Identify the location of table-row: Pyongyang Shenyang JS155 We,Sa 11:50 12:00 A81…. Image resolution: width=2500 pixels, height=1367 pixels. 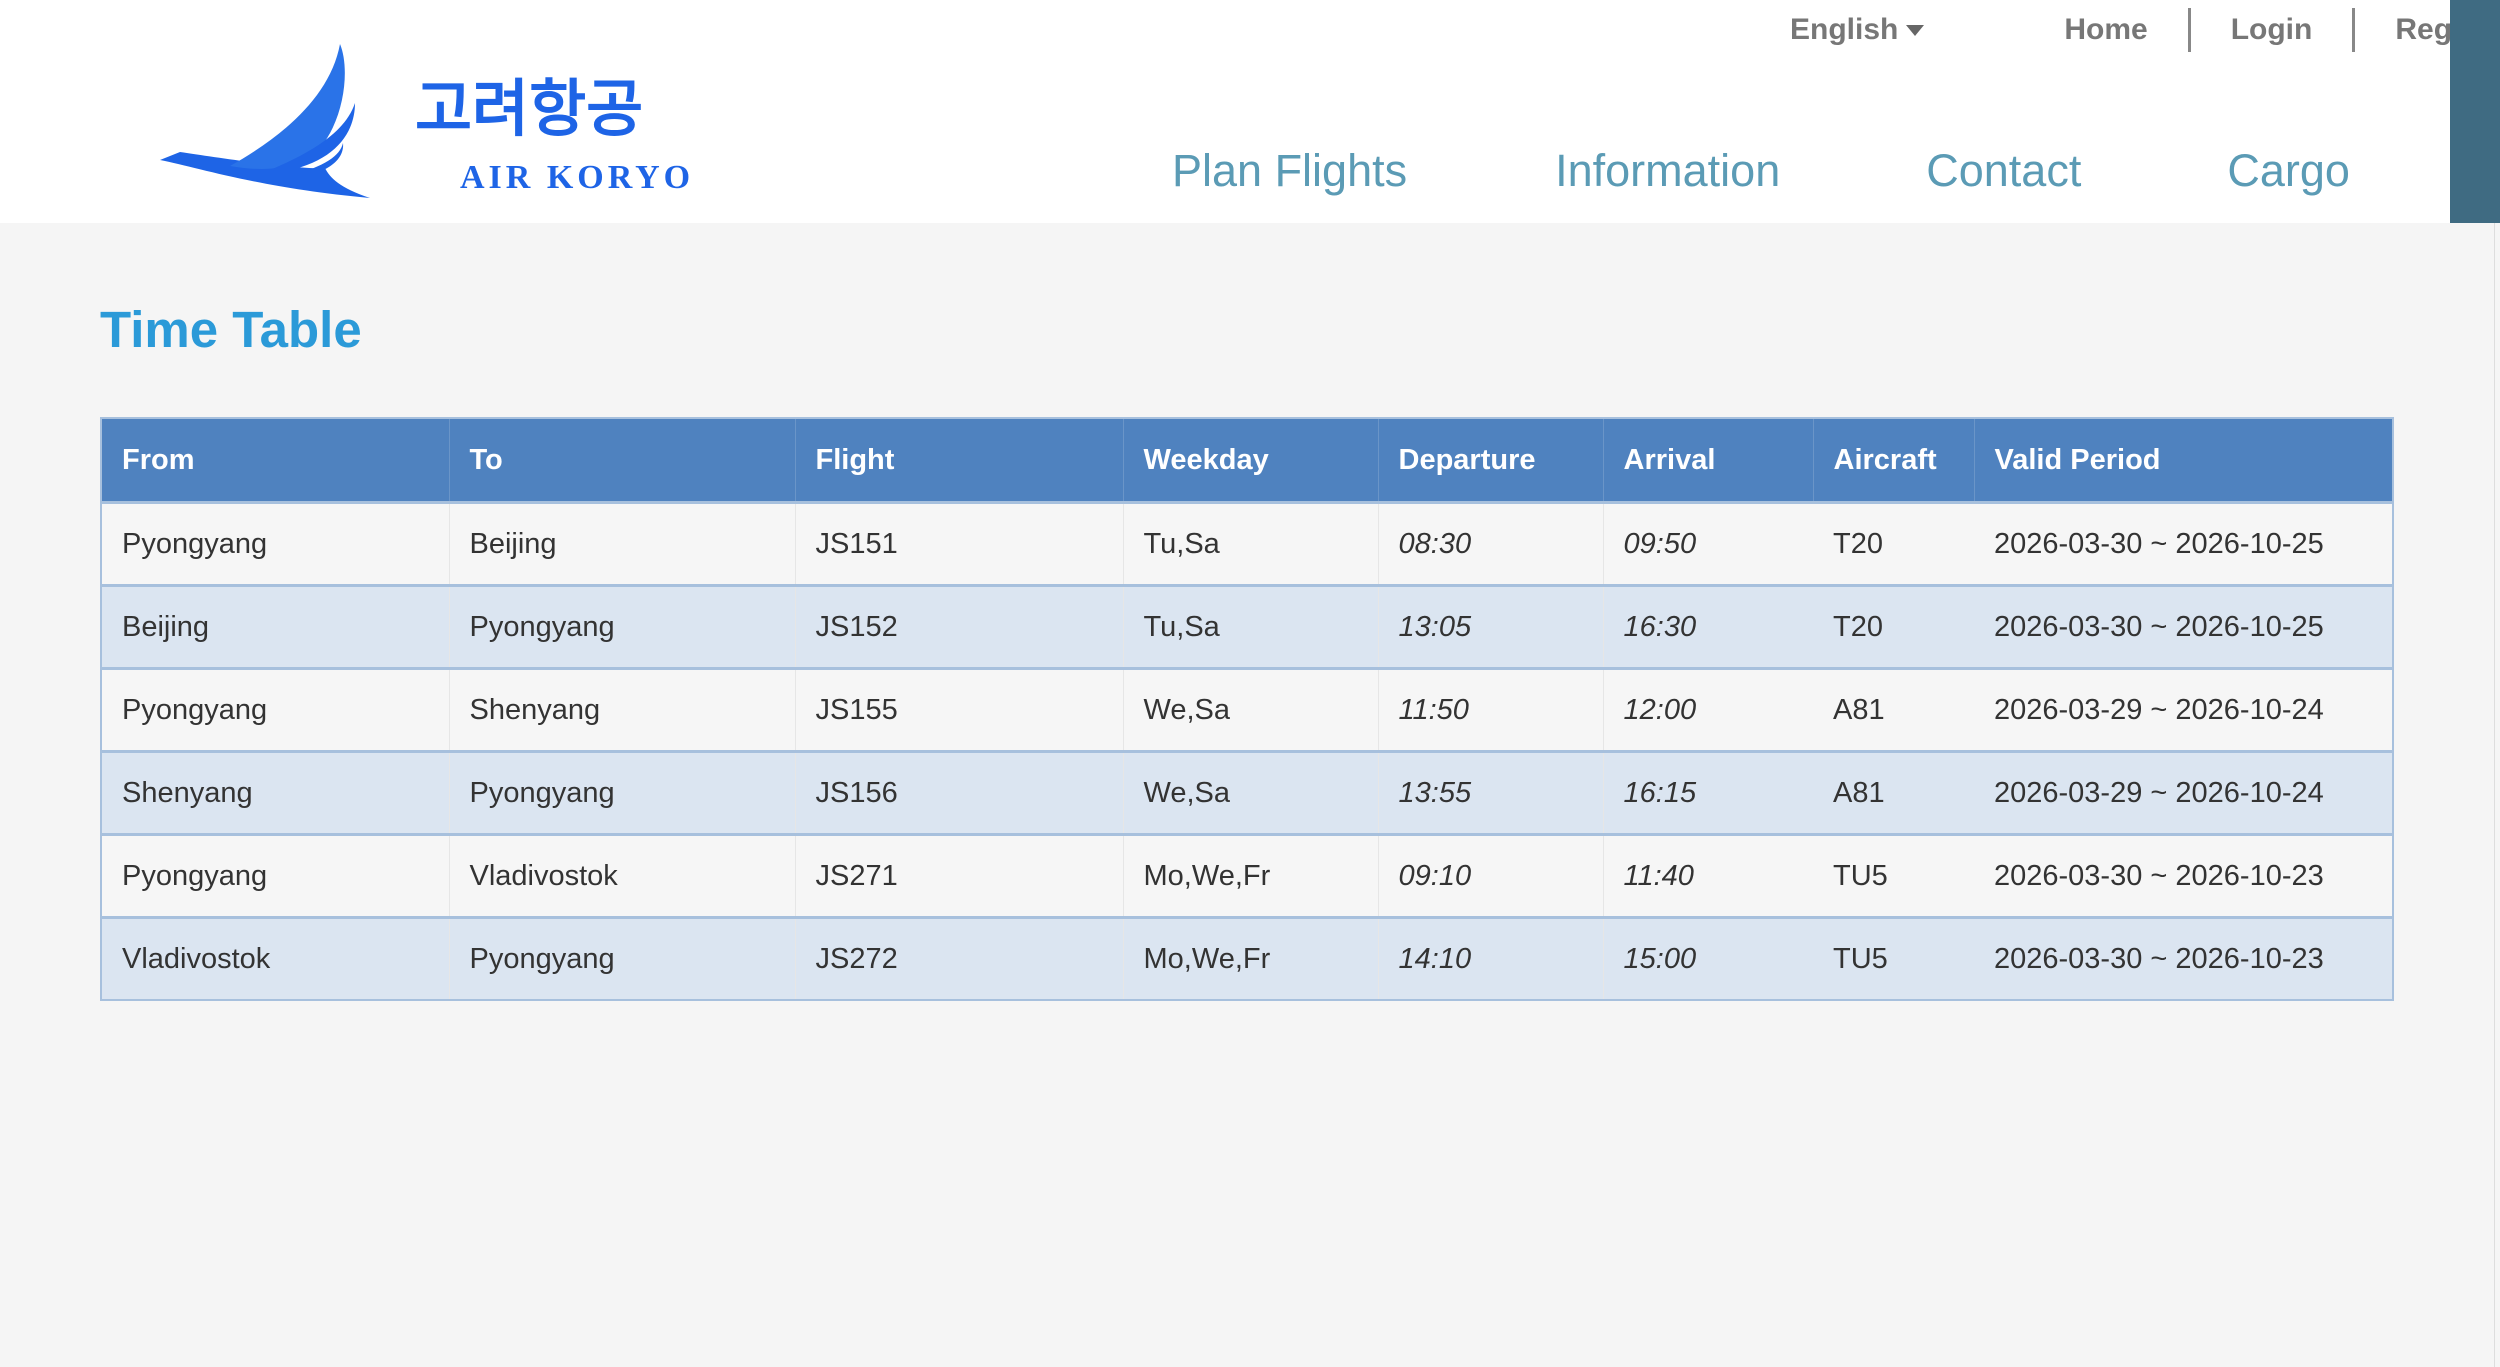
(1247, 709).